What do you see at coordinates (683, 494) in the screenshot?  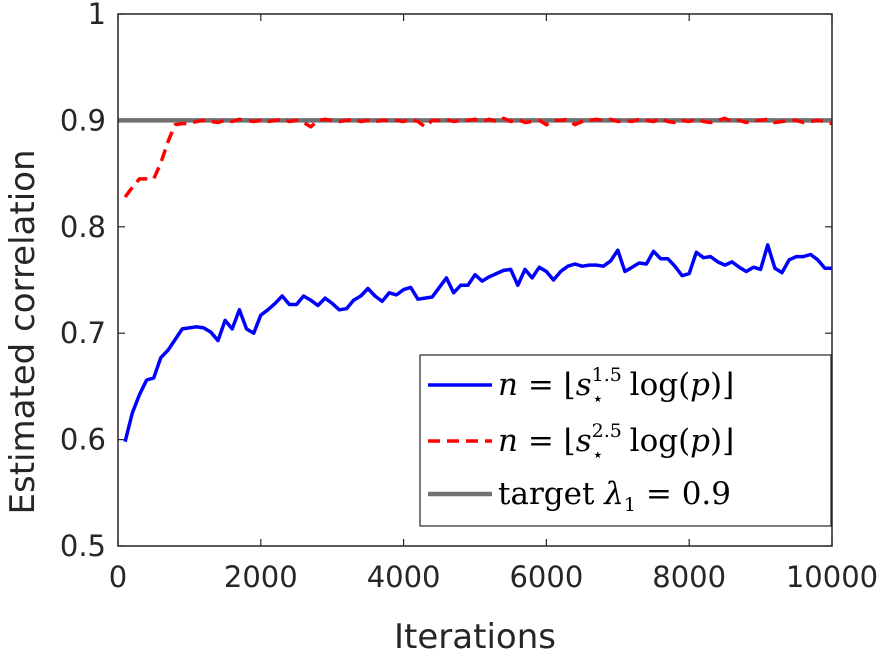 I see `legend-target-value: = 0.9` at bounding box center [683, 494].